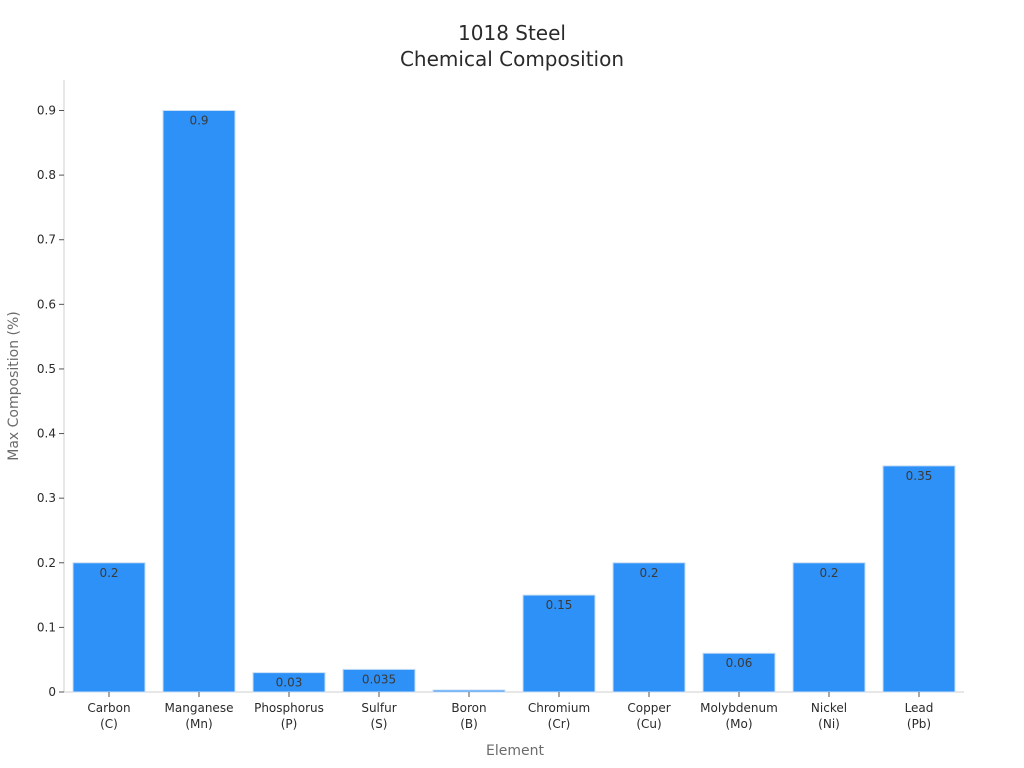  Describe the element at coordinates (289, 683) in the screenshot. I see `bar-value-label: 0.03` at that location.